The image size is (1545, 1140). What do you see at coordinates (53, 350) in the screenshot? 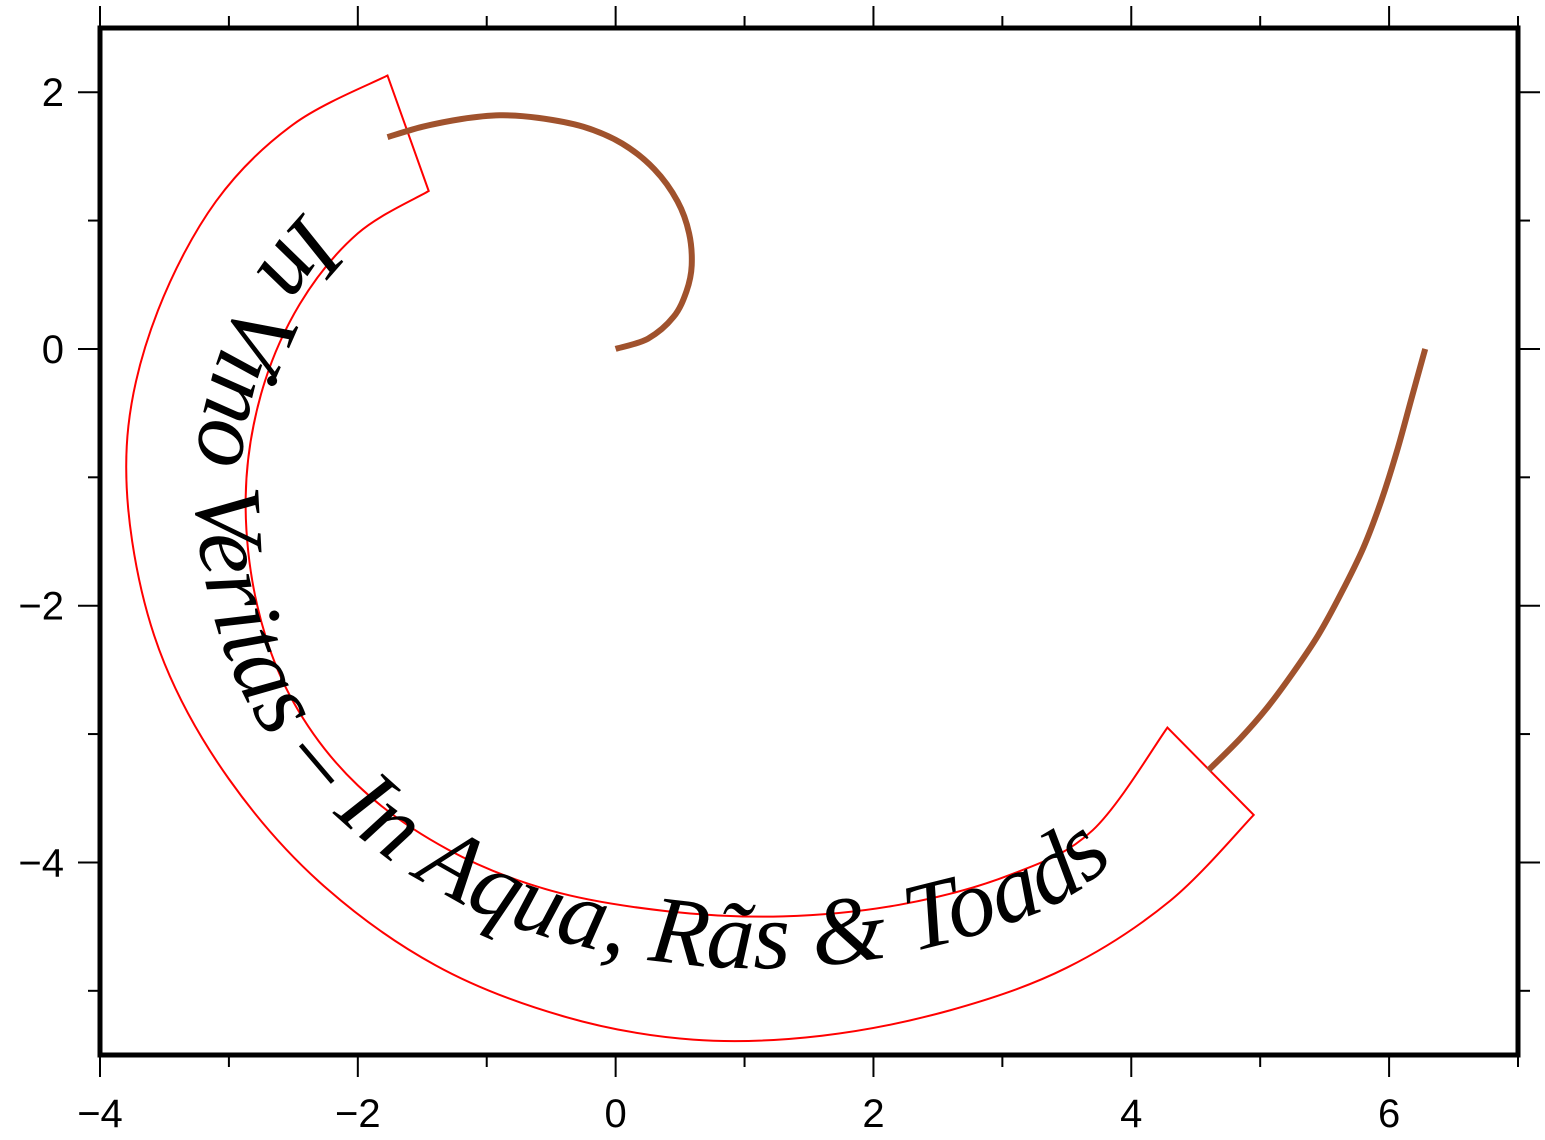
I see `y-tick-label: 0` at bounding box center [53, 350].